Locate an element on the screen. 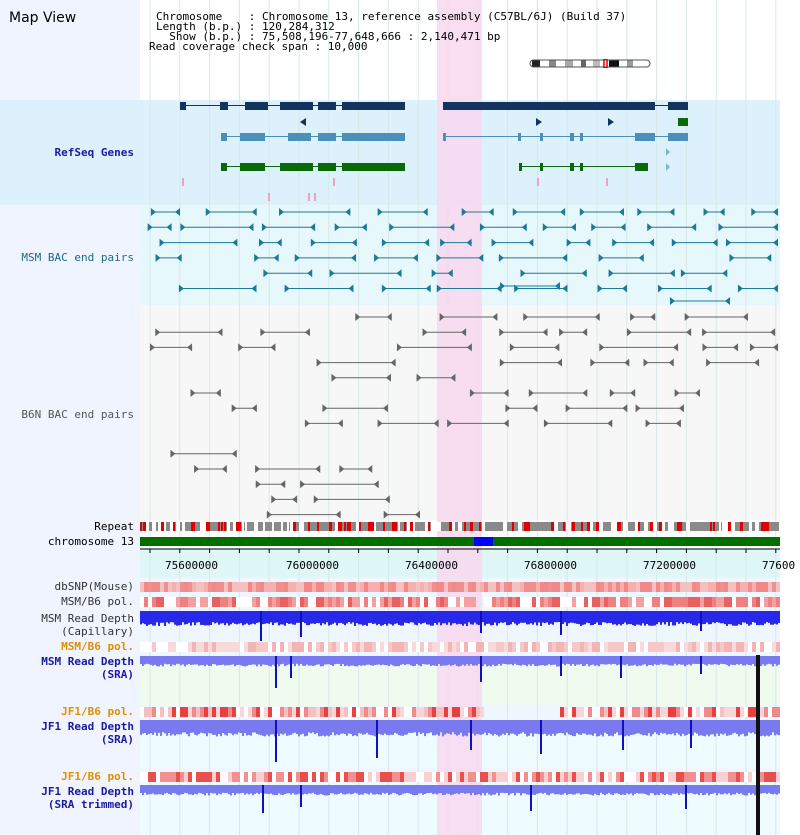  info-coverage-span: Read coverage check span : 10,000 is located at coordinates (258, 46).